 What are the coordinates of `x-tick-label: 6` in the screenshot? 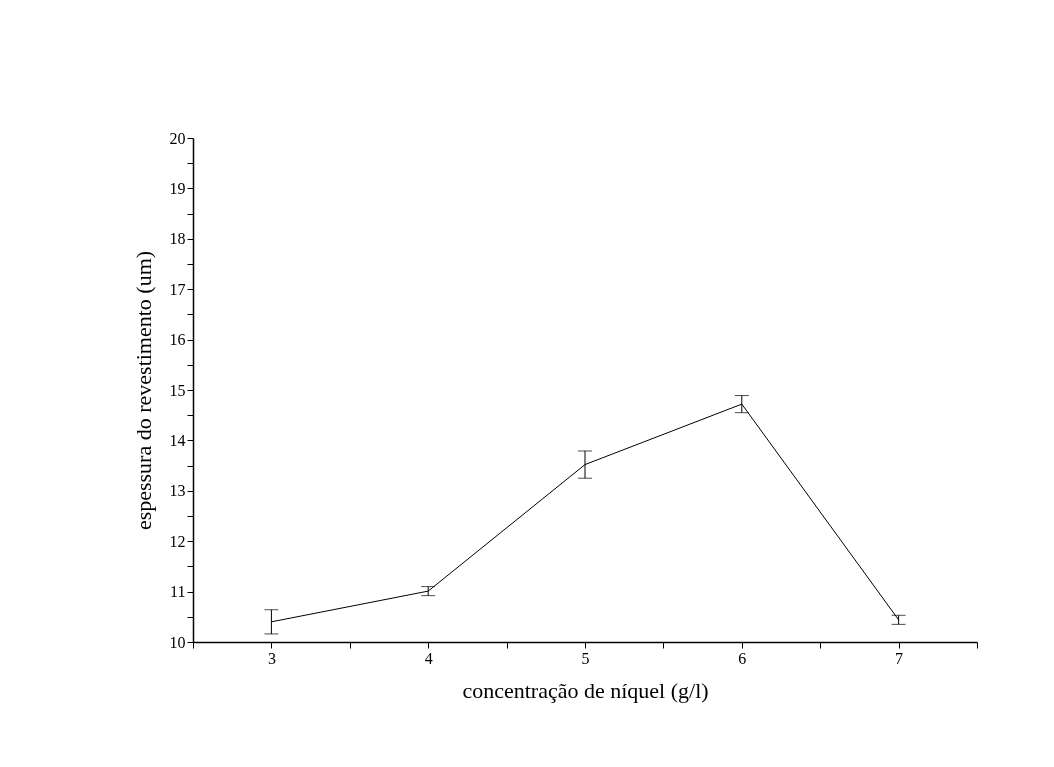 It's located at (742, 658).